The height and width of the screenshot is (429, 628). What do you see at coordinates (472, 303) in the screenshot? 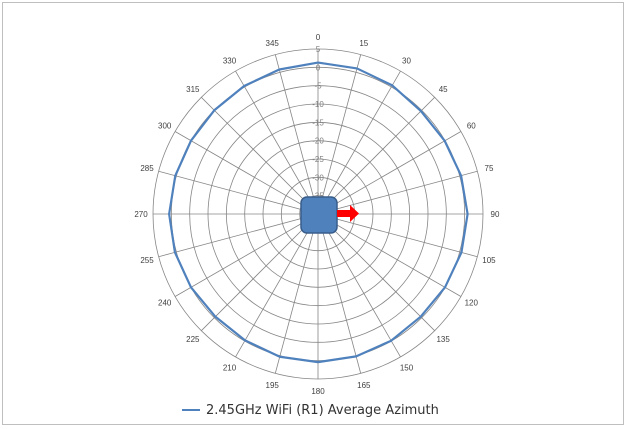
I see `angle-tick-label: 120` at bounding box center [472, 303].